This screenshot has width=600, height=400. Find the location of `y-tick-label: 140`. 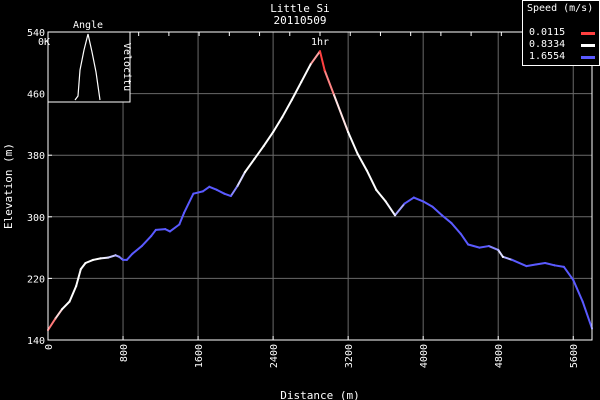

y-tick-label: 140 is located at coordinates (36, 341).